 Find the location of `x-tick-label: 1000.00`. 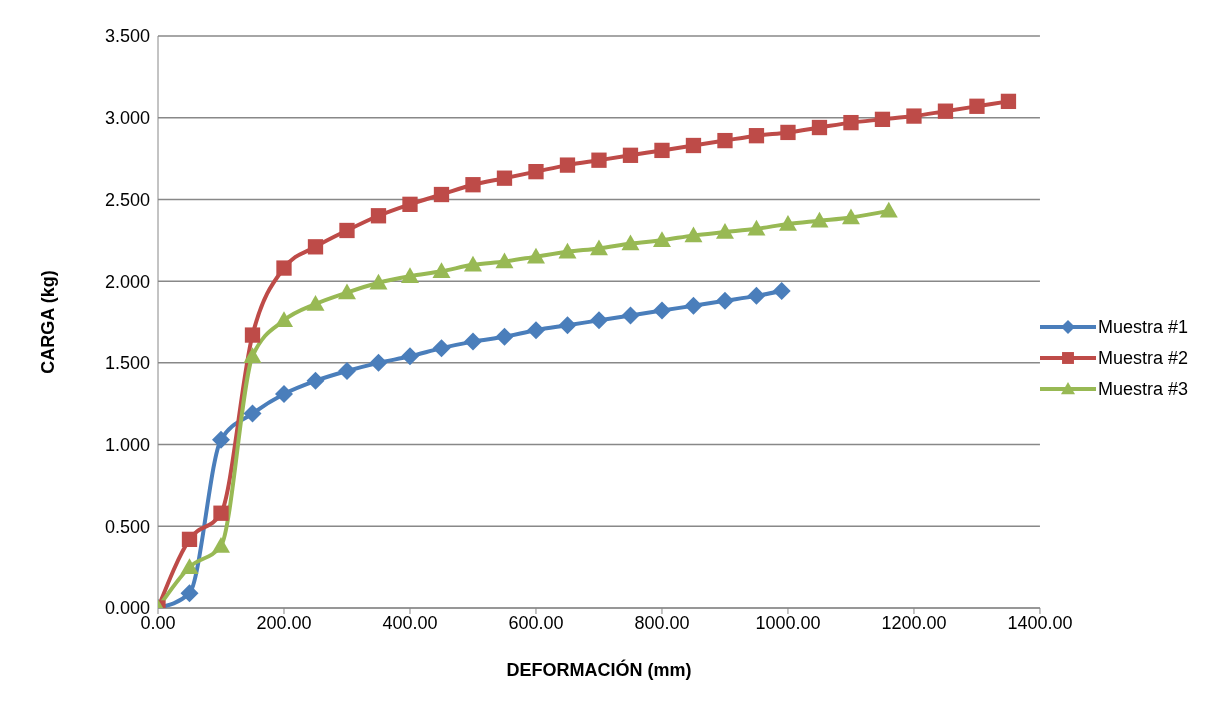

x-tick-label: 1000.00 is located at coordinates (788, 622).